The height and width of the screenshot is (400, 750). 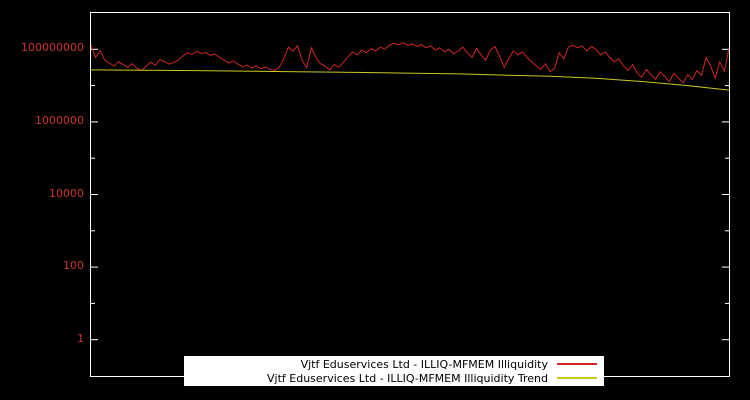 I want to click on y-axis-tick-label: 1000000, so click(x=59, y=120).